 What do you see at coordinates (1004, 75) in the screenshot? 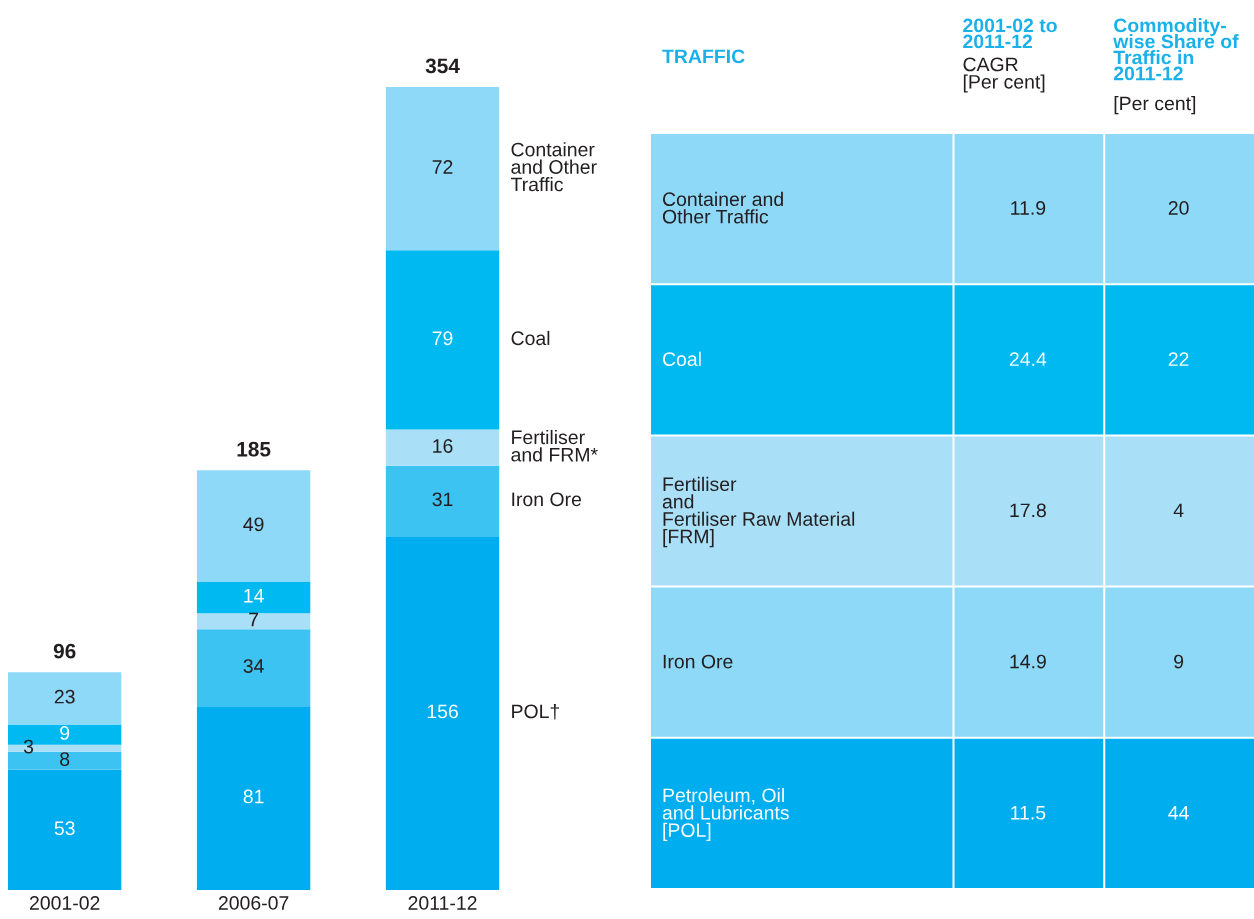
I see `text: CAGR [Per cent]` at bounding box center [1004, 75].